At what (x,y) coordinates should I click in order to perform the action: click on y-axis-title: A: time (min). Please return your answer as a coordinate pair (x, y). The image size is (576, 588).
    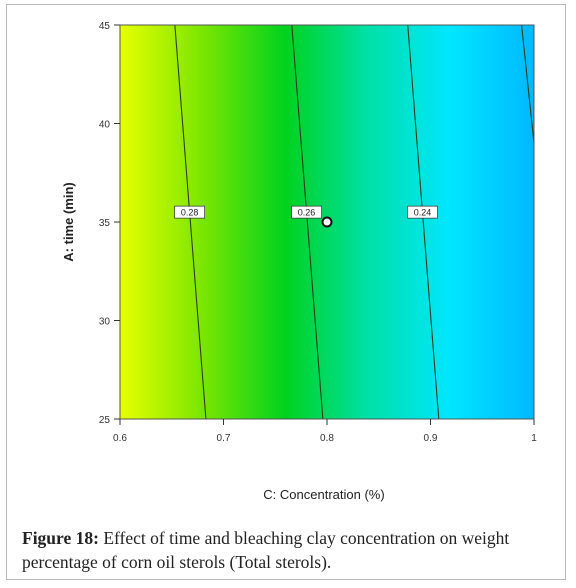
    Looking at the image, I should click on (68, 221).